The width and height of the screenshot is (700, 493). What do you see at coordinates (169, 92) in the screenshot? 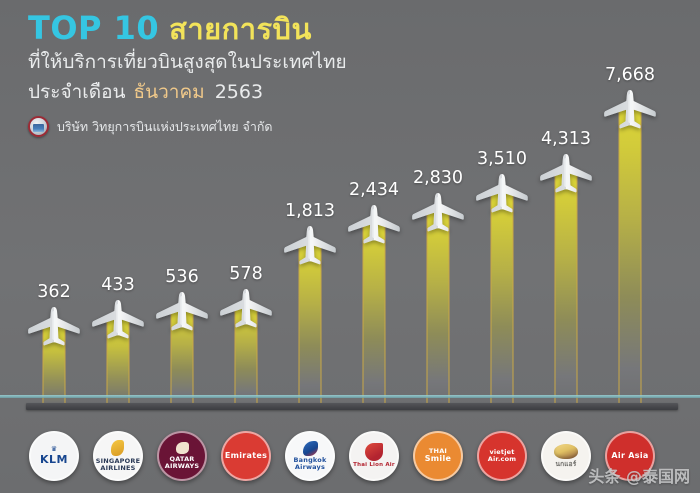
I see `title-period-month: ธันวาคม` at bounding box center [169, 92].